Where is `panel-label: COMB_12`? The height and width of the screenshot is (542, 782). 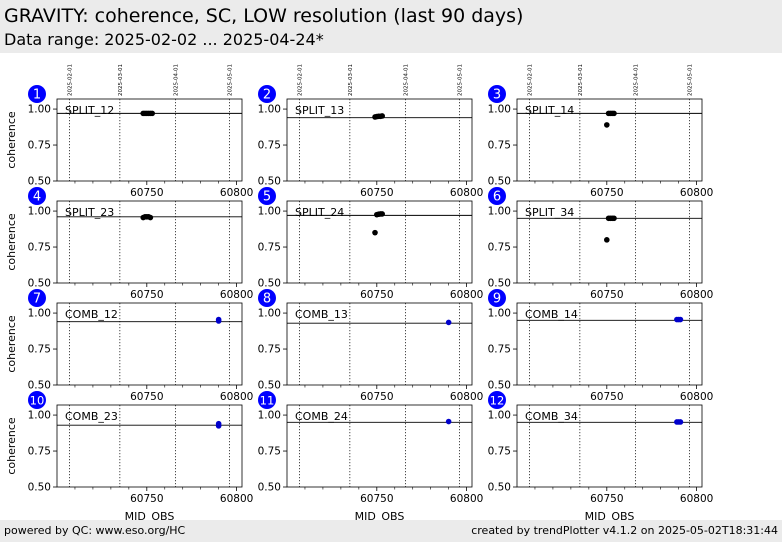
panel-label: COMB_12 is located at coordinates (91, 314).